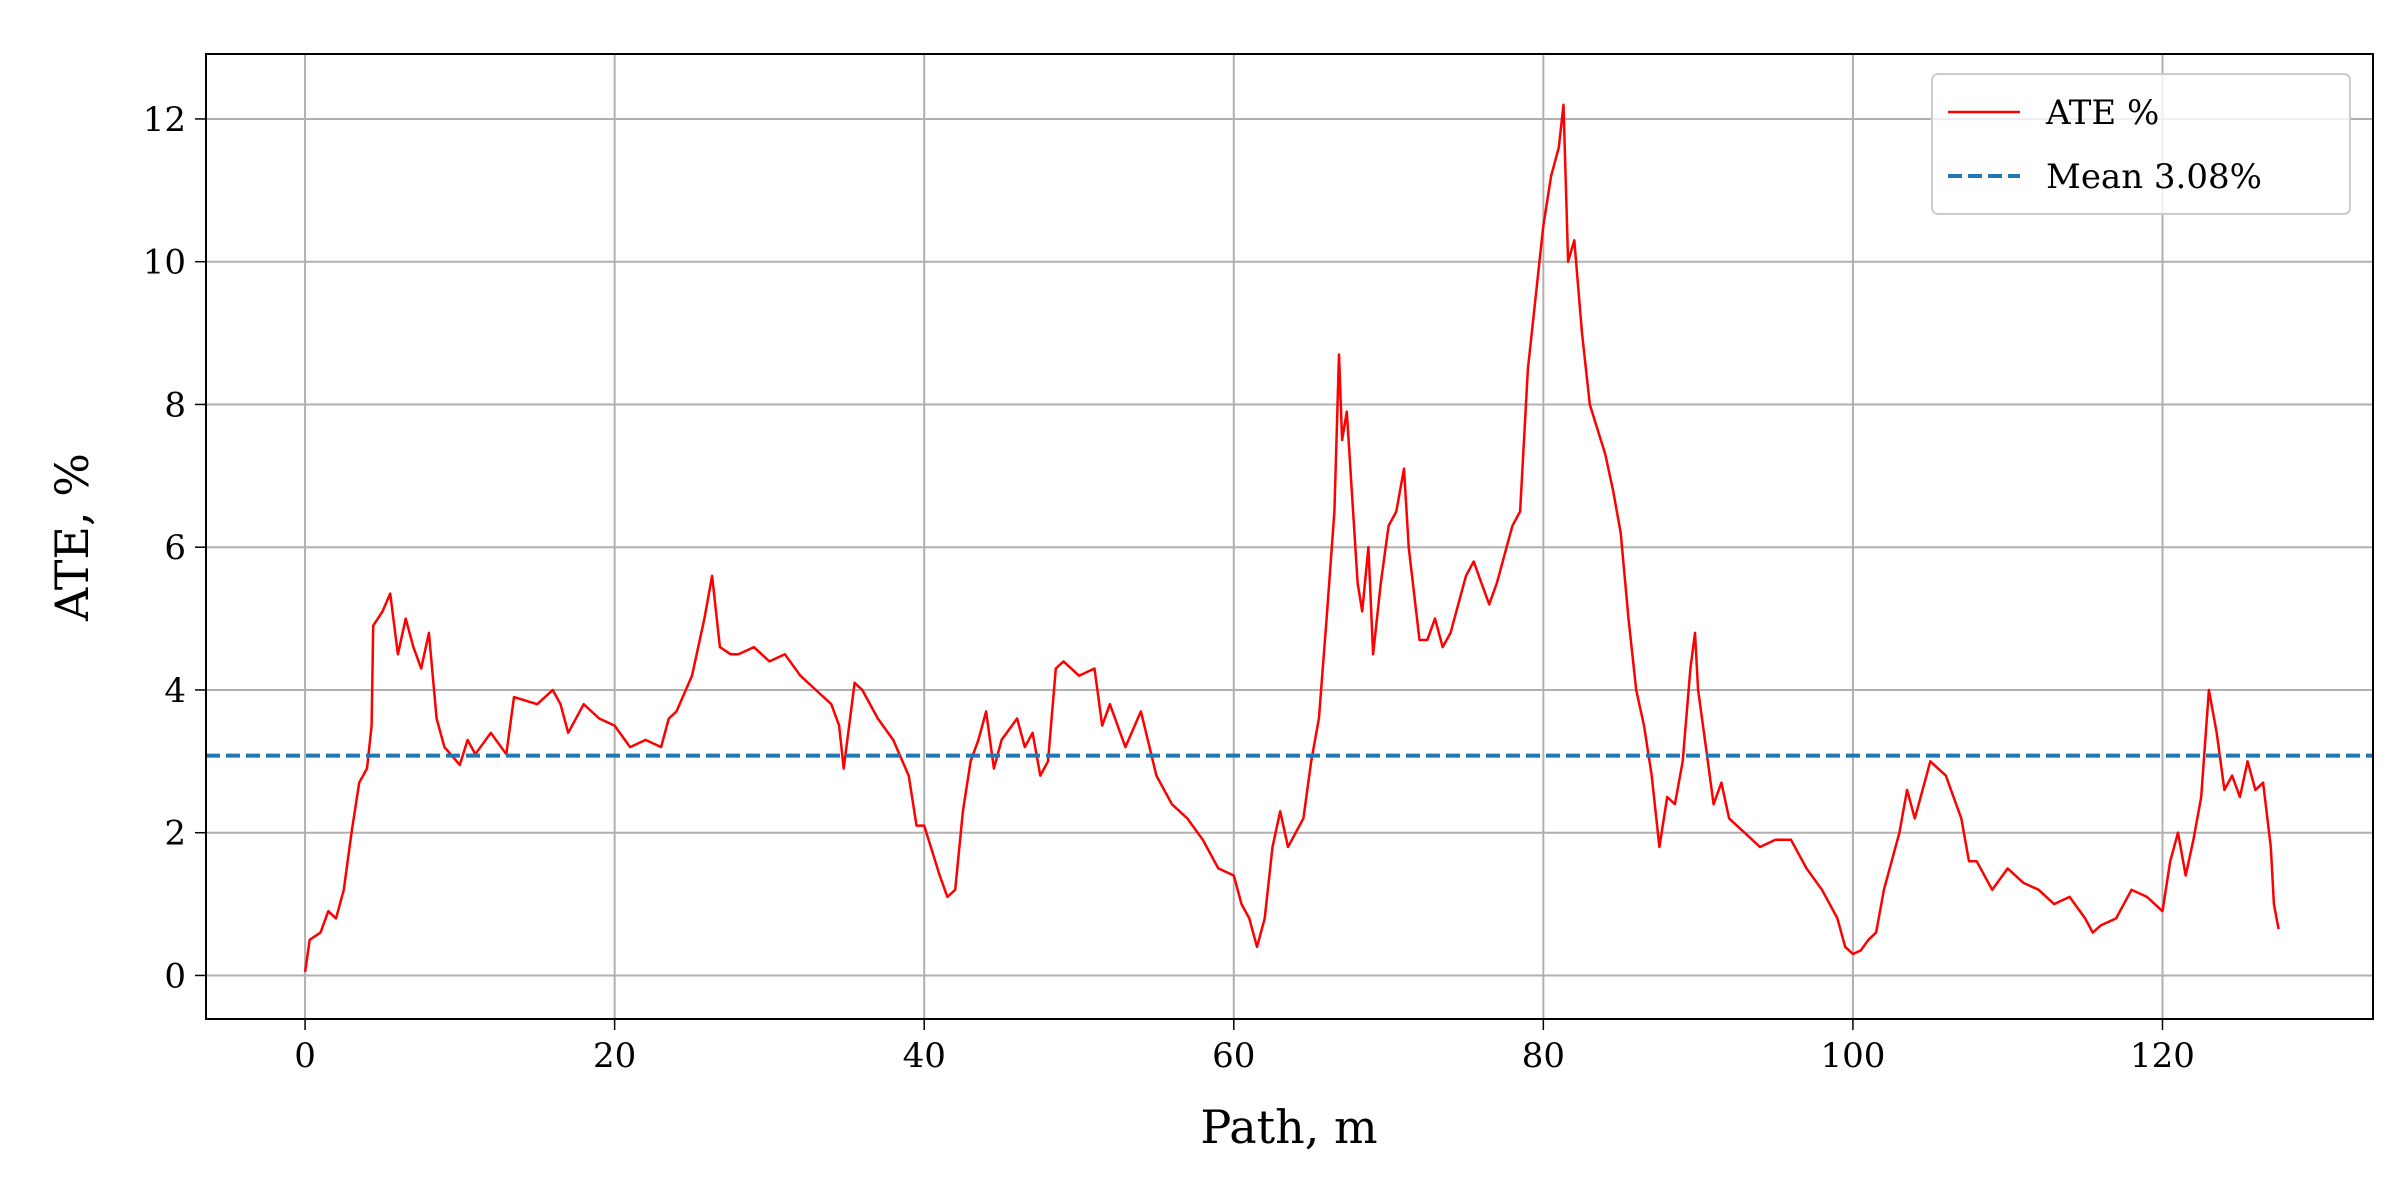 This screenshot has height=1200, width=2400. Describe the element at coordinates (175, 405) in the screenshot. I see `y-tick-label: 8` at that location.